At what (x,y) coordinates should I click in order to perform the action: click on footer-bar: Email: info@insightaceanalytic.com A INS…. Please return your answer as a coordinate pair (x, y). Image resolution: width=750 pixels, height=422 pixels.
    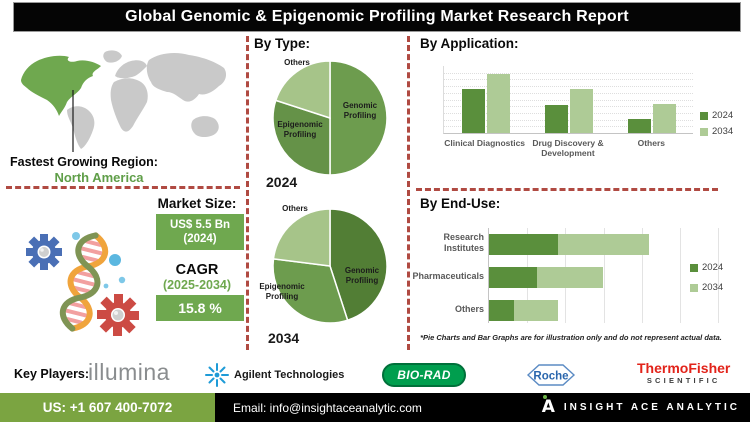
    Looking at the image, I should click on (482, 407).